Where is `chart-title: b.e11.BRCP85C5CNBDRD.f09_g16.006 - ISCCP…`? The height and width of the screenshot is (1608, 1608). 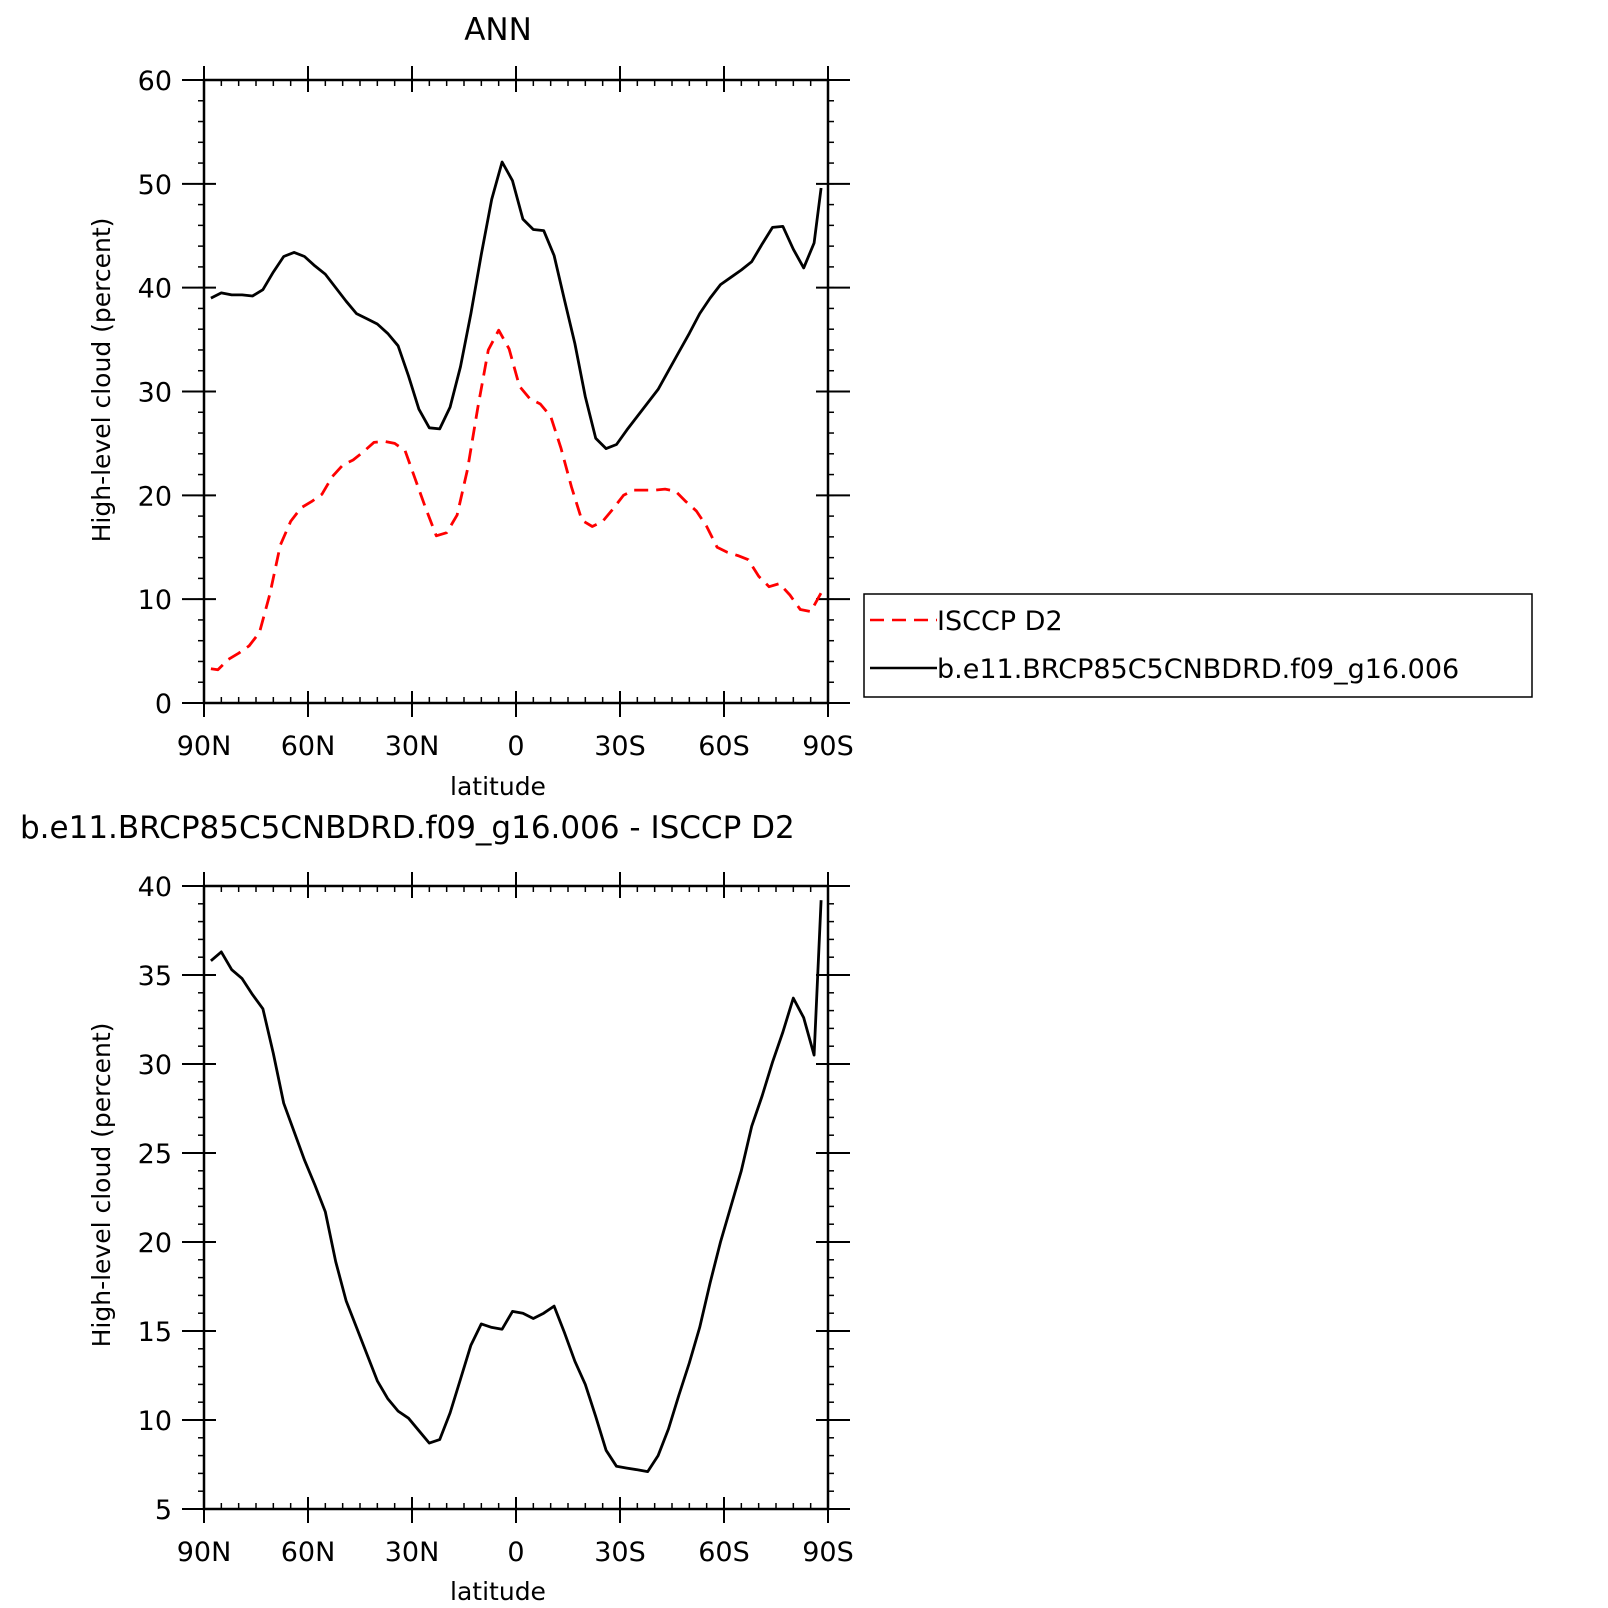
chart-title: b.e11.BRCP85C5CNBDRD.f09_g16.006 - ISCCP… is located at coordinates (407, 828).